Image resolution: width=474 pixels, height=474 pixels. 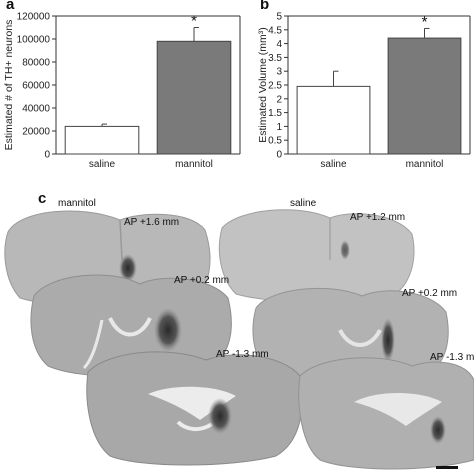 I want to click on ap-label-mannitol-1: AP +1.6 mm, so click(x=152, y=222).